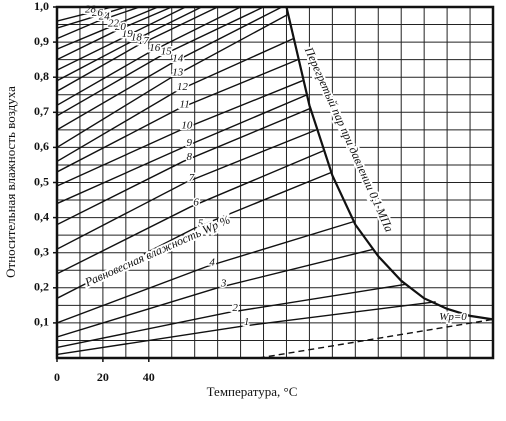 The image size is (506, 421). What do you see at coordinates (453, 317) in the screenshot?
I see `curve-label: Wp=0` at bounding box center [453, 317].